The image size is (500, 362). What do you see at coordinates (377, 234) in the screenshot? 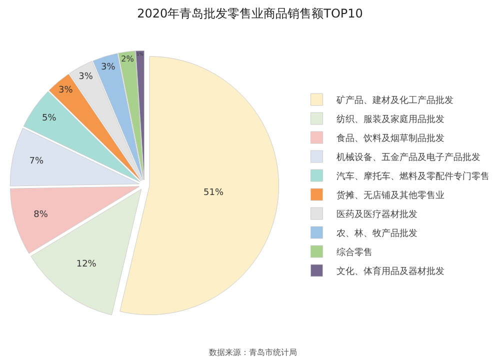
I see `legend-label: 农、林、牧产品批发` at bounding box center [377, 234].